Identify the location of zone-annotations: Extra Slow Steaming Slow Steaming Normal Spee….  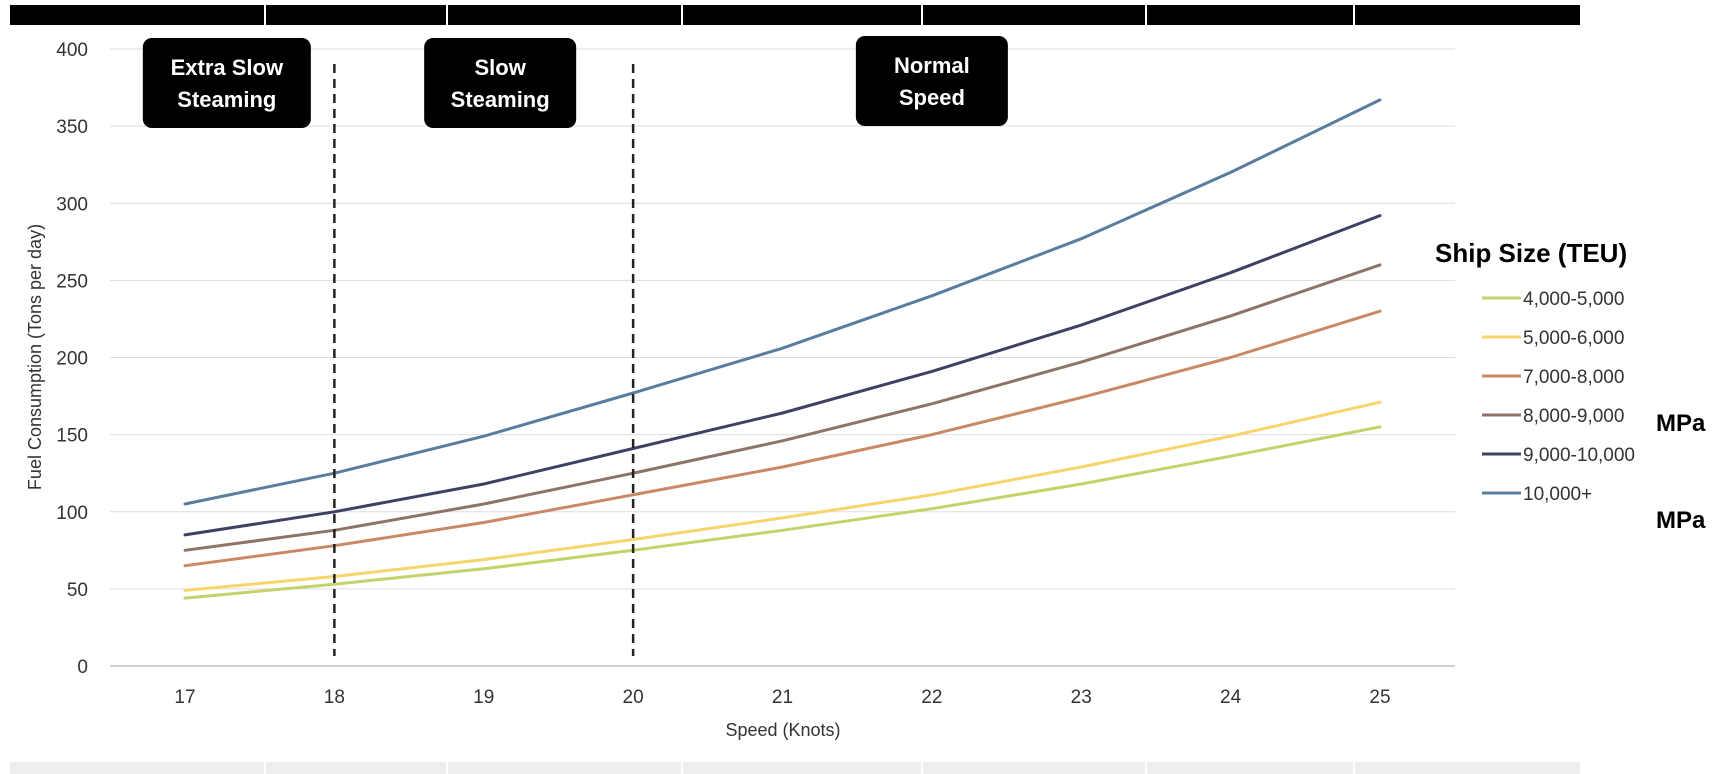
(575, 82).